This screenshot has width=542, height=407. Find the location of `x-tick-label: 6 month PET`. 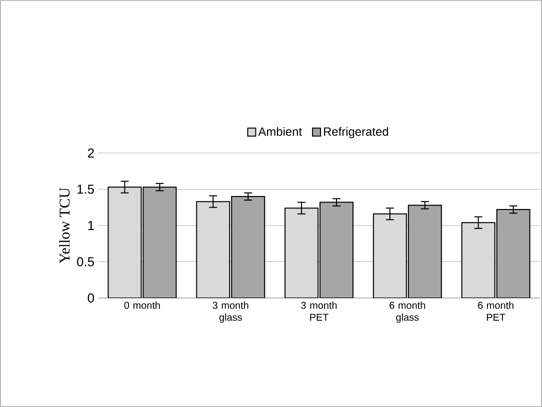

x-tick-label: 6 month PET is located at coordinates (496, 311).